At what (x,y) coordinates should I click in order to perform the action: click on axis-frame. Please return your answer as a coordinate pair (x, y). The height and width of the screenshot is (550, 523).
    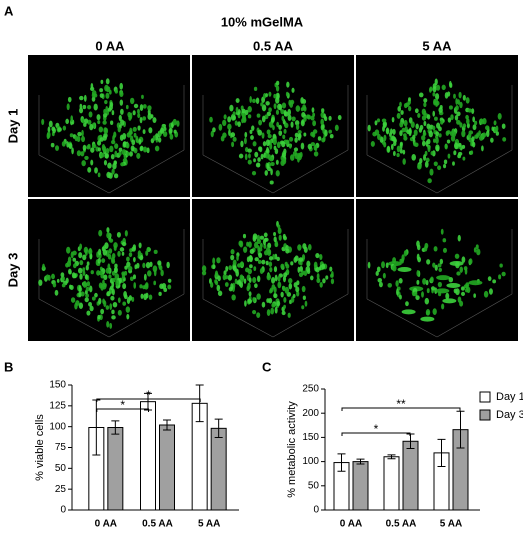
    Looking at the image, I should click on (310, 171).